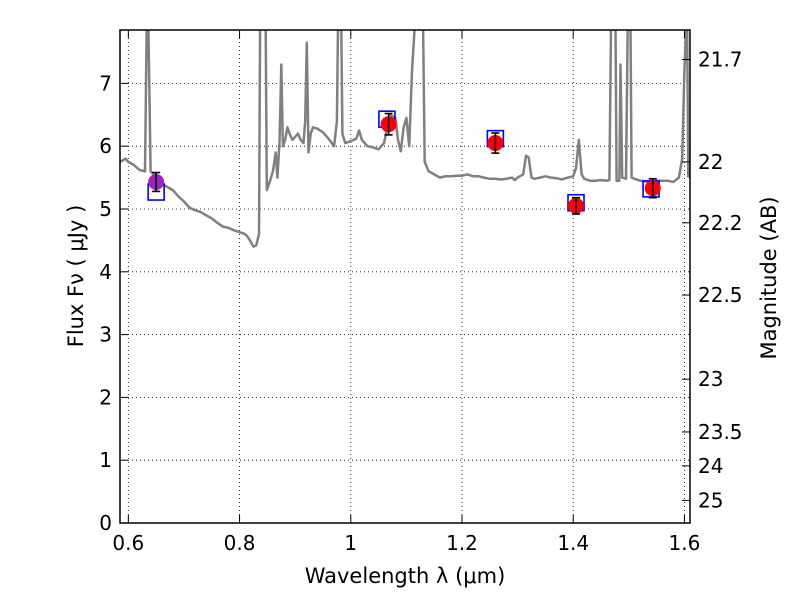  Describe the element at coordinates (105, 460) in the screenshot. I see `y-tick-label: 1` at that location.